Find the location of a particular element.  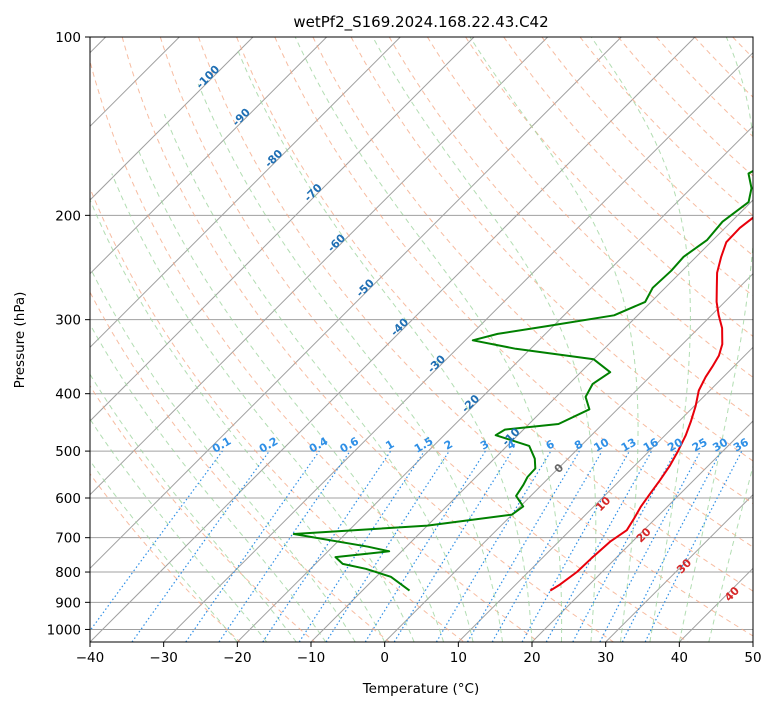

y-tick-label: 800 is located at coordinates (68, 573).